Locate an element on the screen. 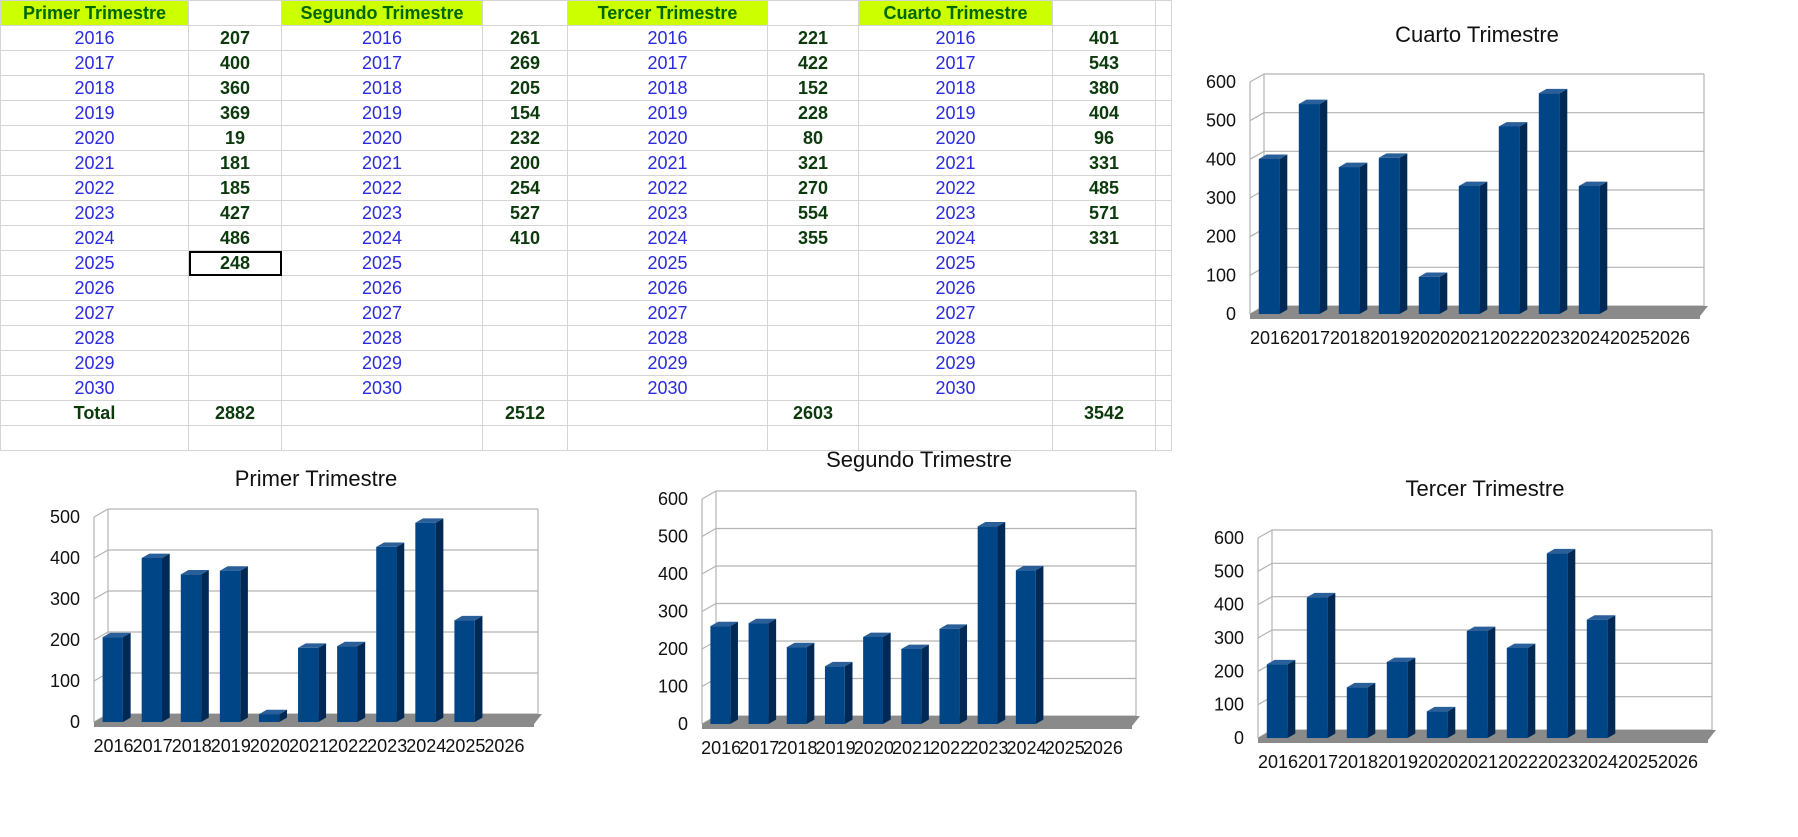 The width and height of the screenshot is (1798, 837). value-cell: 401 is located at coordinates (1104, 38).